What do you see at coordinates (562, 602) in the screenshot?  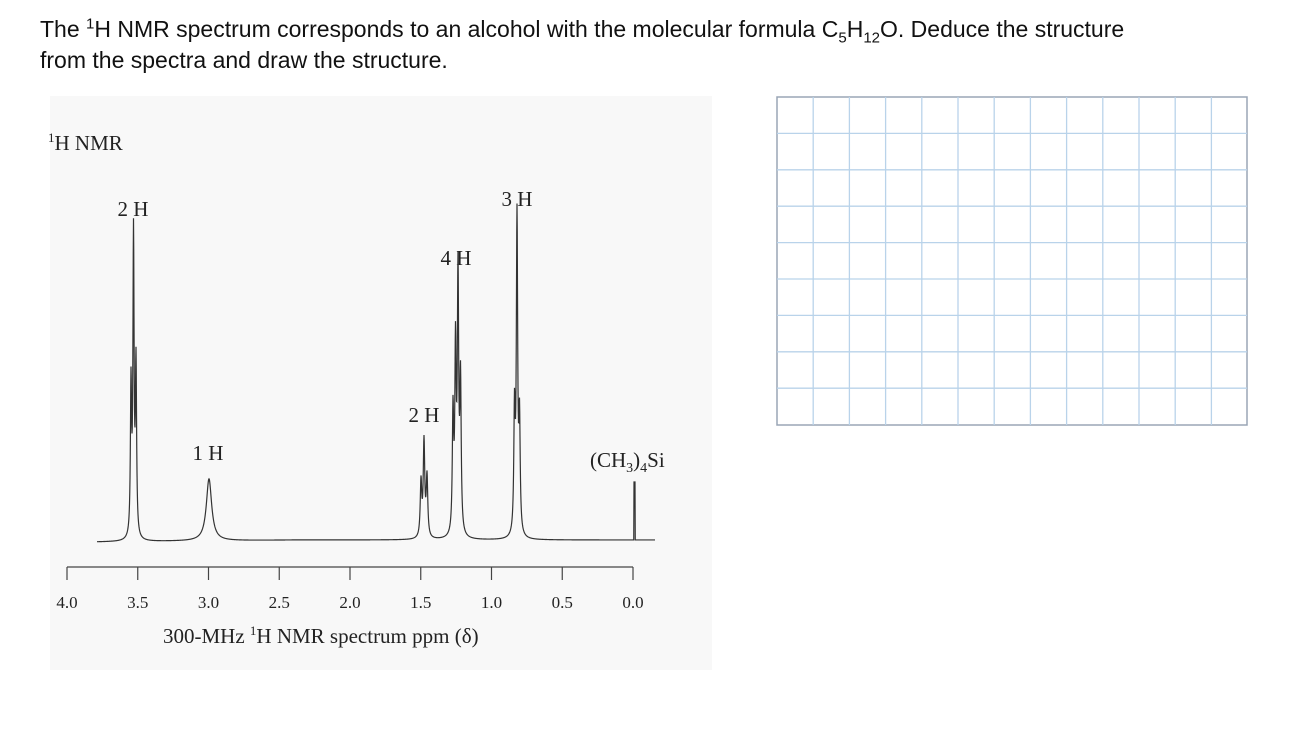 I see `x-tick-label: 0.5` at bounding box center [562, 602].